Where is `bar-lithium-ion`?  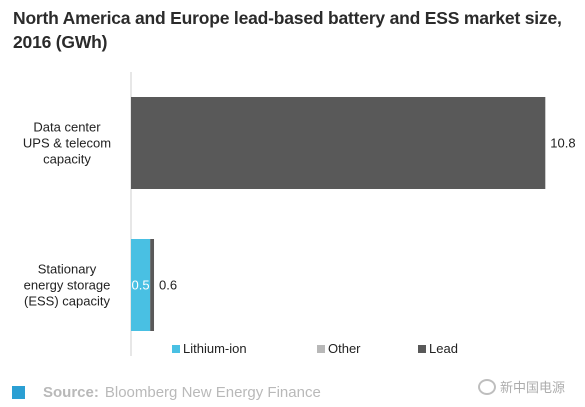
bar-lithium-ion is located at coordinates (141, 285).